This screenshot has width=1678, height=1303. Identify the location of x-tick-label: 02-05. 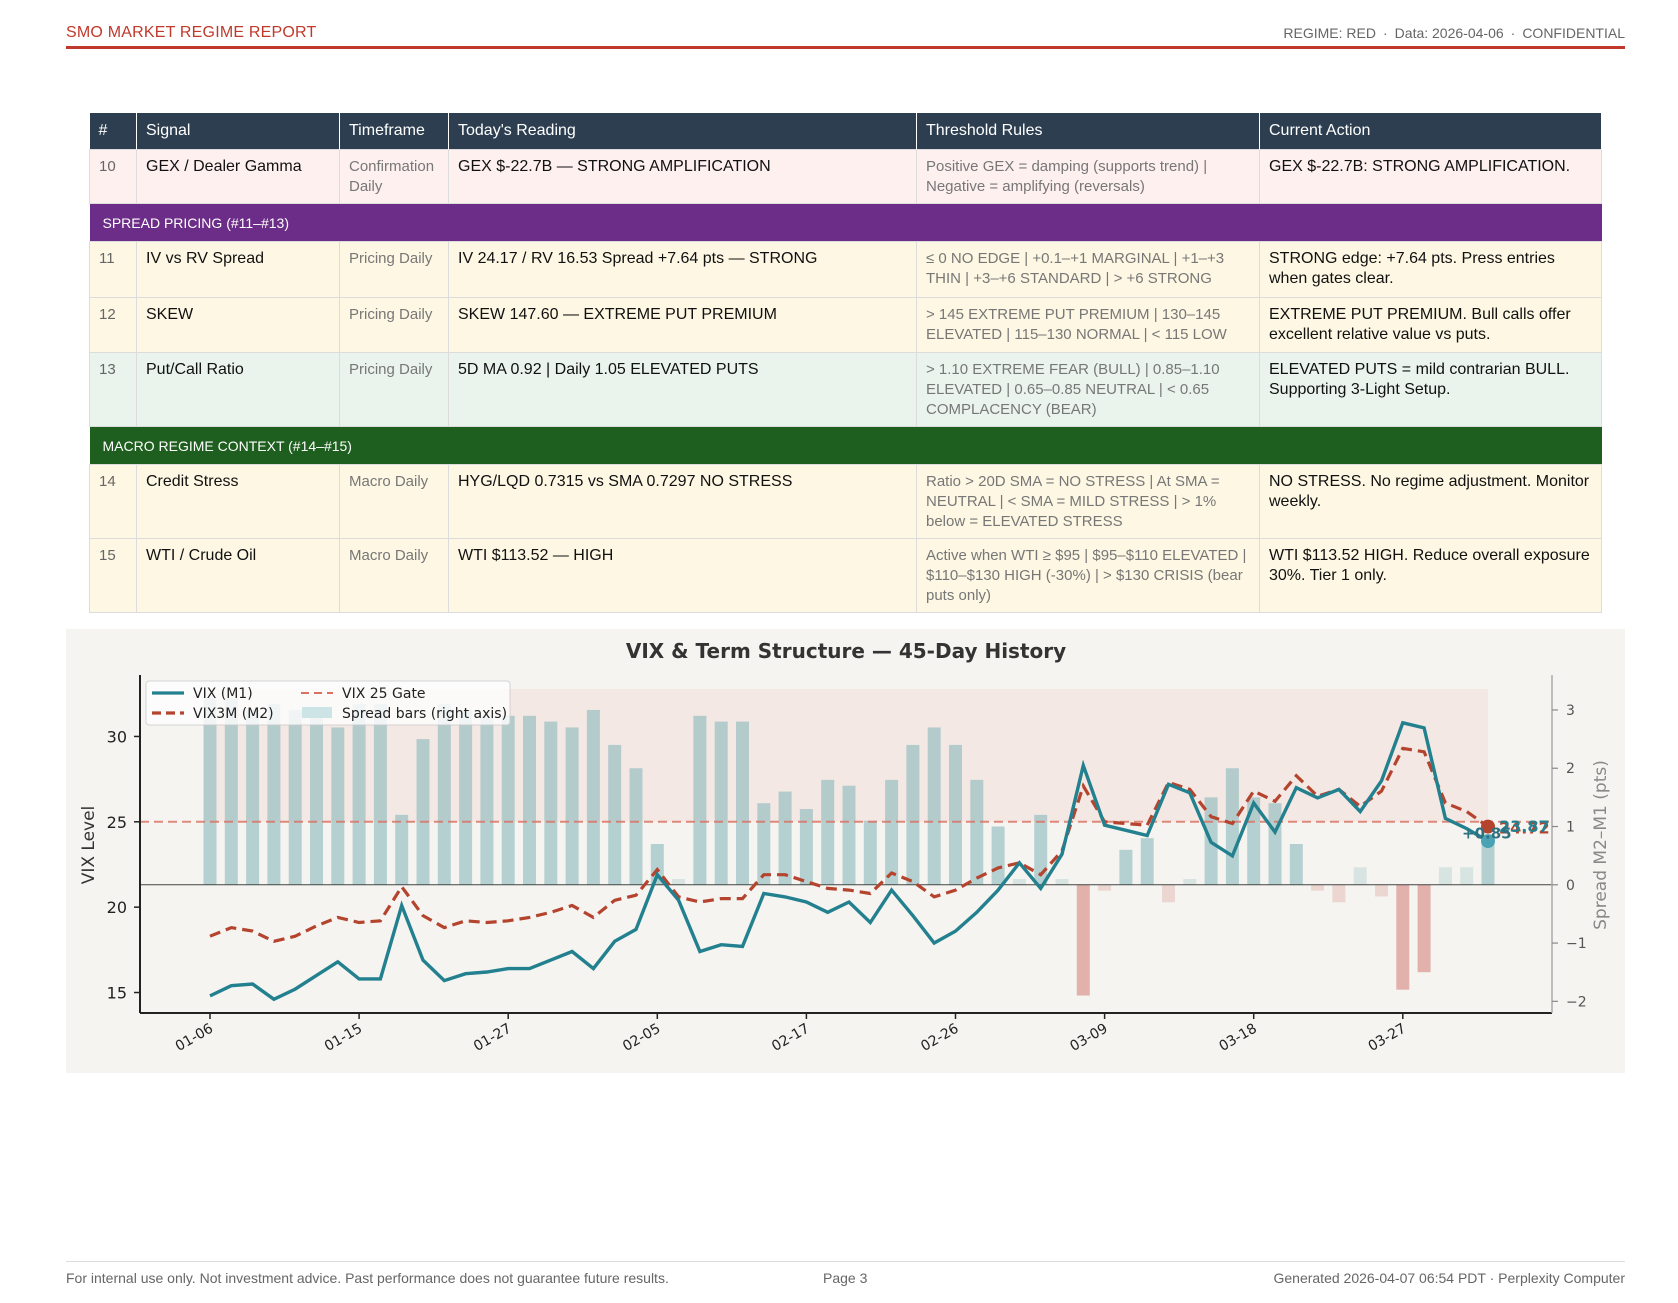
(641, 1038).